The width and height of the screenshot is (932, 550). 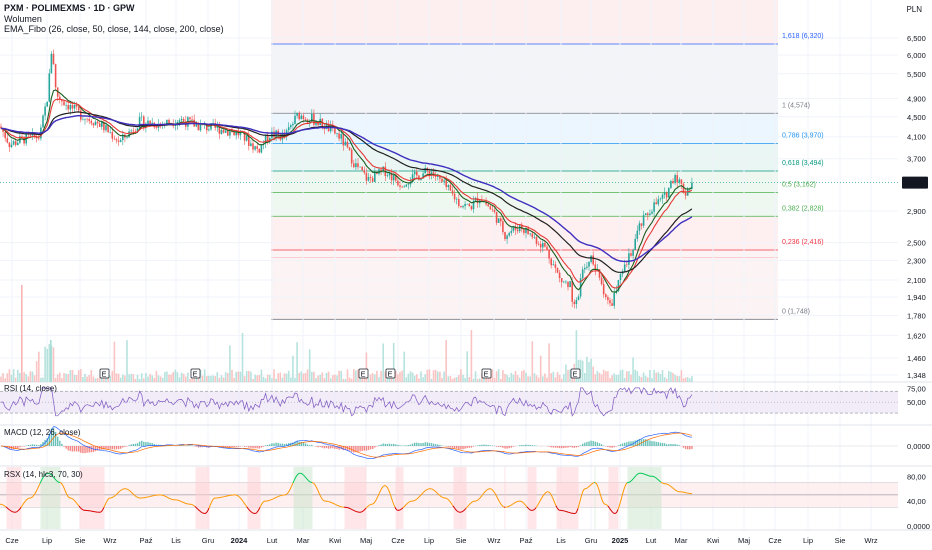 I want to click on rsx-tick: 80,00, so click(x=916, y=476).